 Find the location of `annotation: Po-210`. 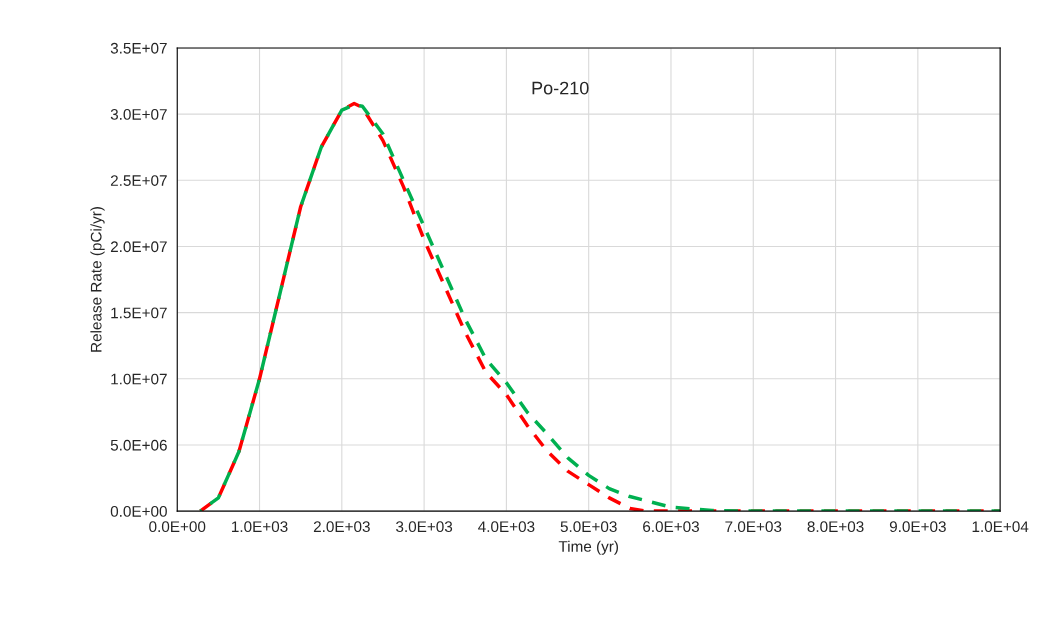

annotation: Po-210 is located at coordinates (560, 88).